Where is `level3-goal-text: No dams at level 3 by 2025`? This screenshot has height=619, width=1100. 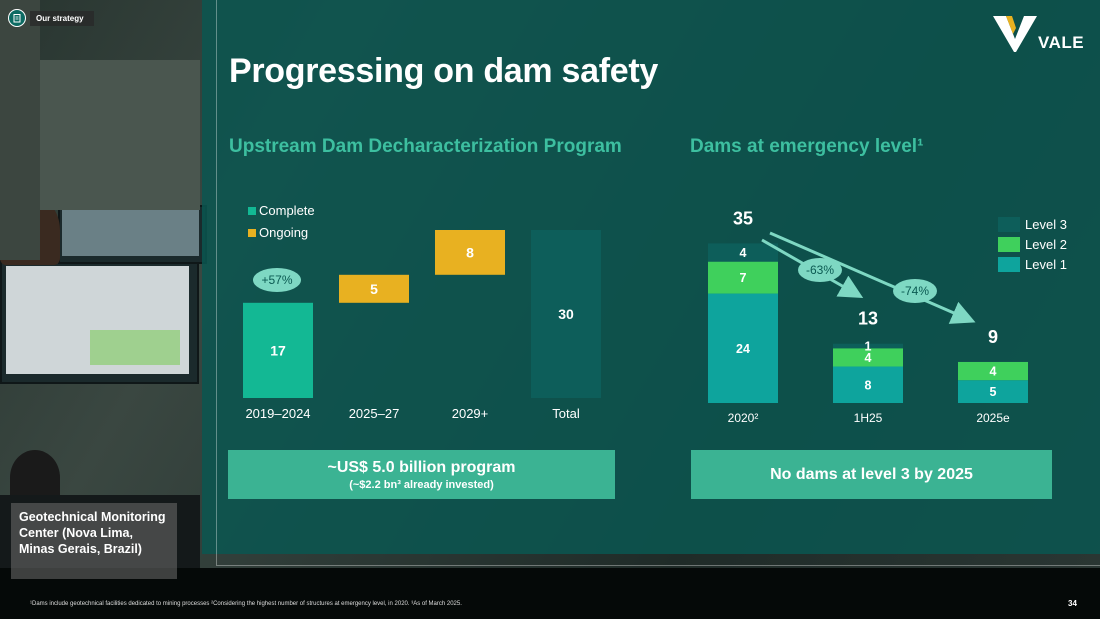 level3-goal-text: No dams at level 3 by 2025 is located at coordinates (871, 474).